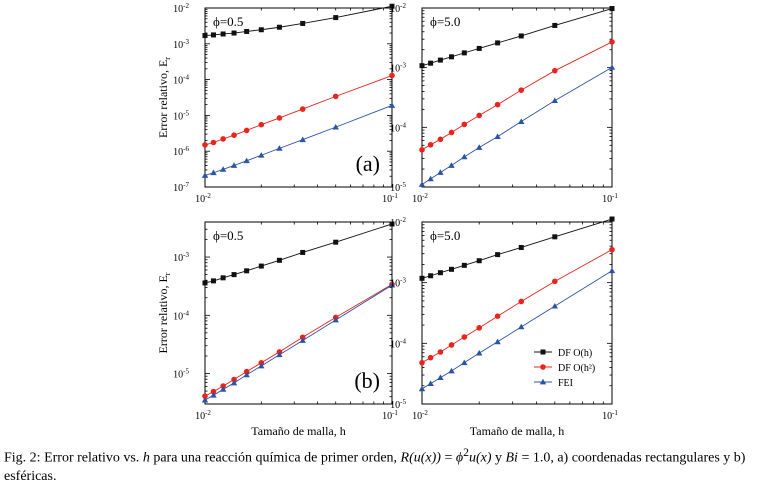 The image size is (774, 487). What do you see at coordinates (181, 187) in the screenshot?
I see `y-tick-label: 10⁻⁷` at bounding box center [181, 187].